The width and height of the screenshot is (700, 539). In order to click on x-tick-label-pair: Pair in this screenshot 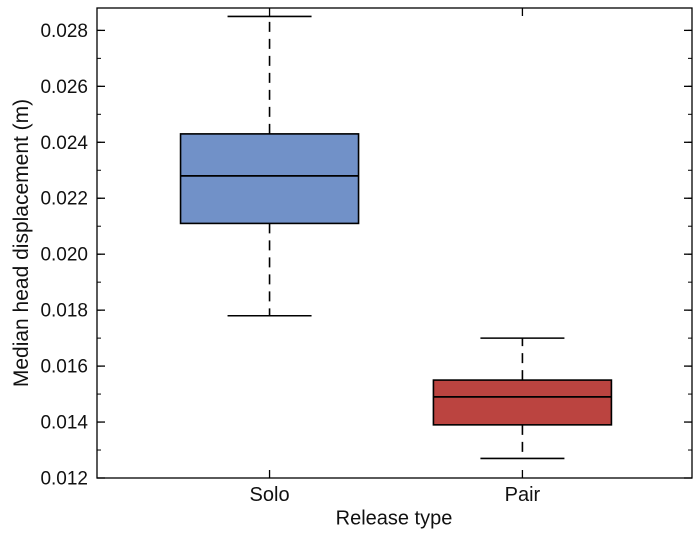, I will do `click(523, 495)`.